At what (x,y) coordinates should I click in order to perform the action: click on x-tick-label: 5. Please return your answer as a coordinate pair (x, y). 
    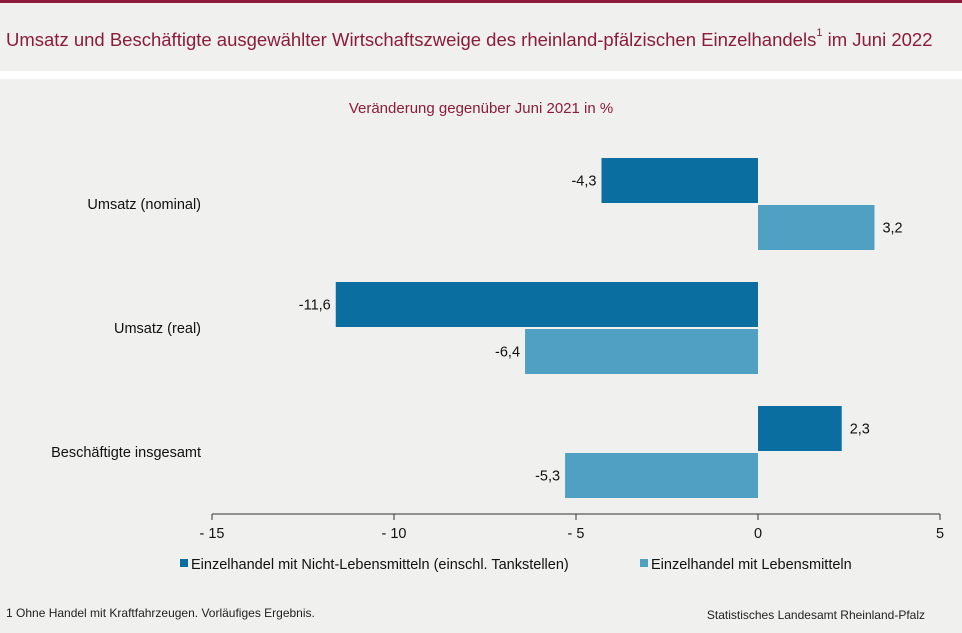
    Looking at the image, I should click on (940, 534).